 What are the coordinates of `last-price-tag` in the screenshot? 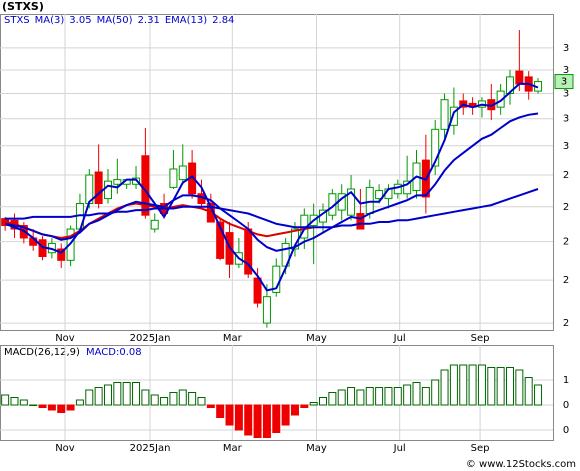 It's located at (564, 82).